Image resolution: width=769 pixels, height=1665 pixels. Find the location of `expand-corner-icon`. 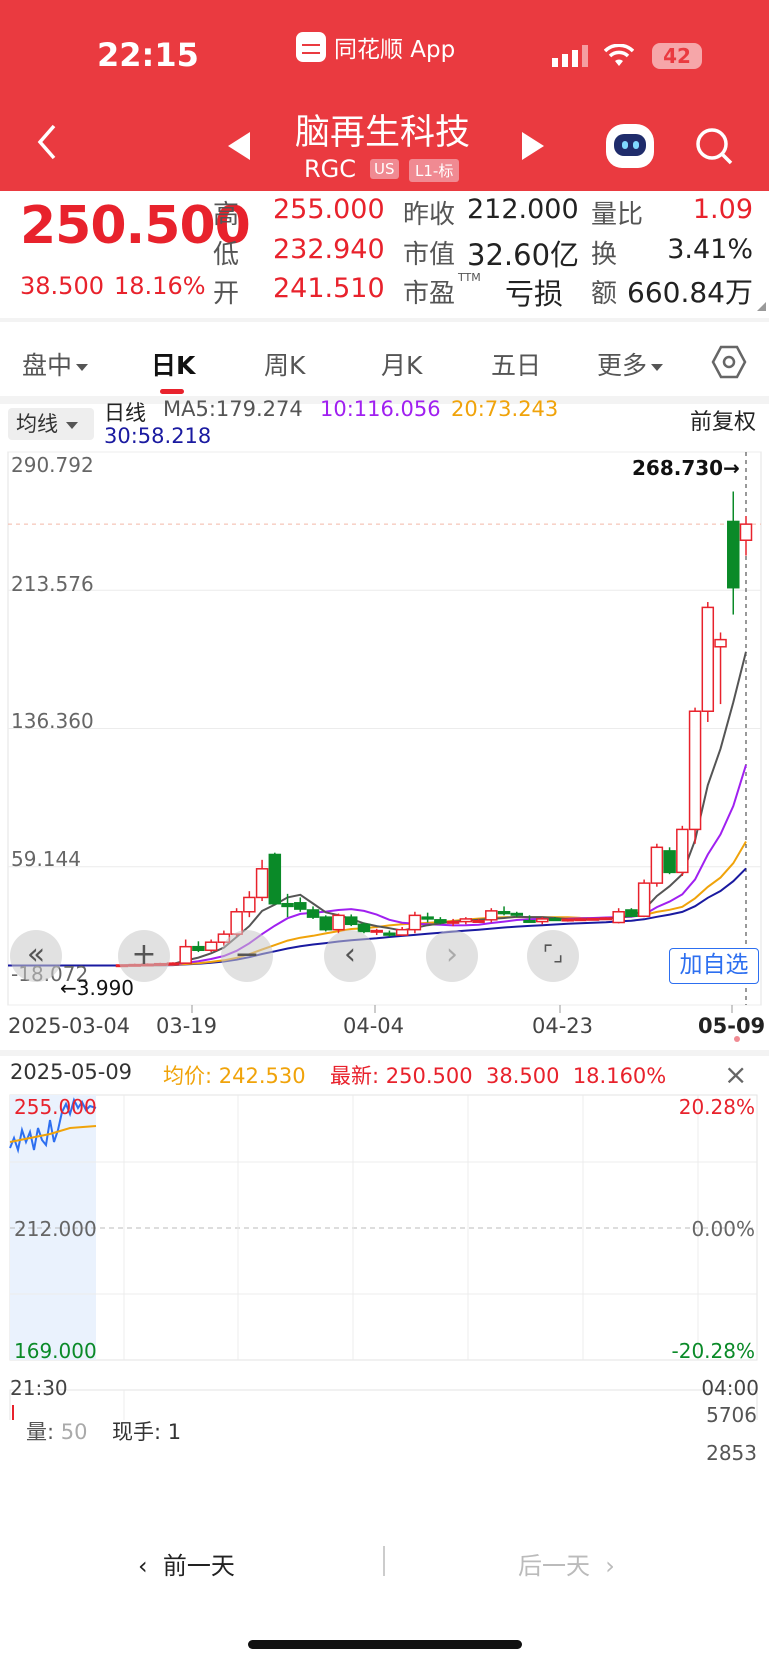

expand-corner-icon is located at coordinates (761, 306).